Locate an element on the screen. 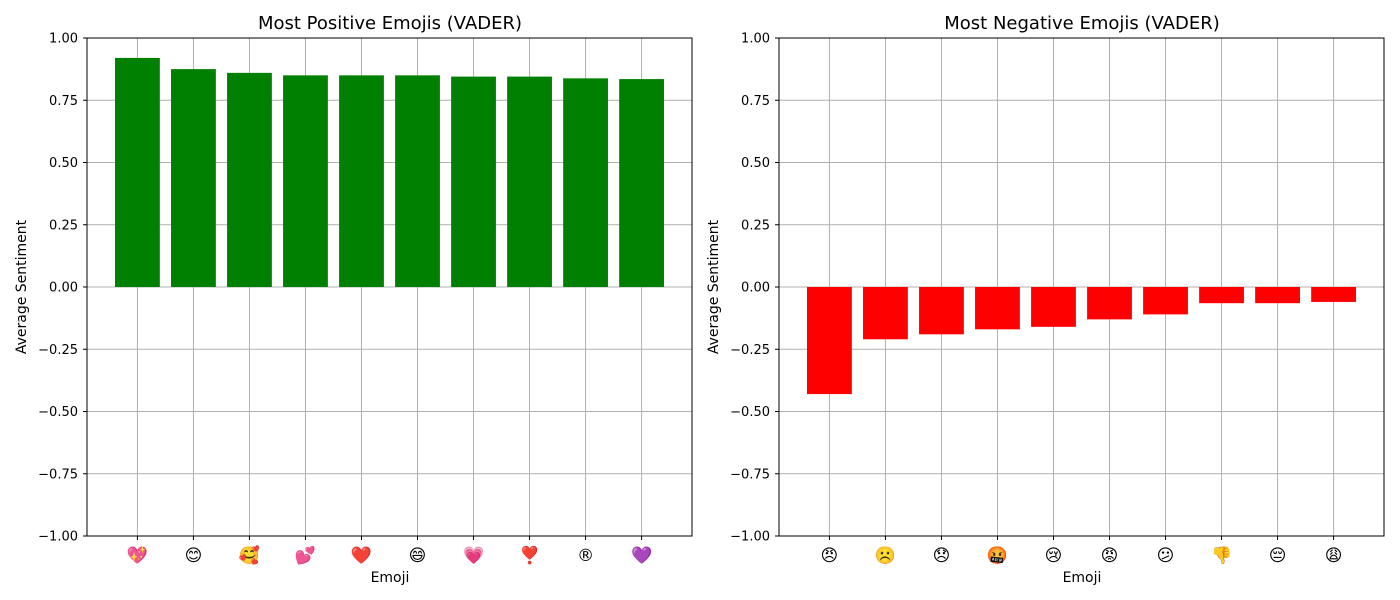 The width and height of the screenshot is (1400, 600). x-tick-label: 💕 is located at coordinates (305, 555).